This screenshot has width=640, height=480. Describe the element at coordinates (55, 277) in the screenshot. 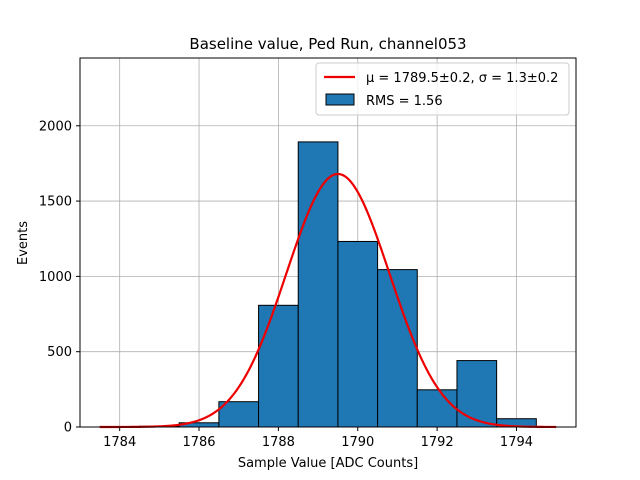

I see `y-tick-label: 1000` at that location.